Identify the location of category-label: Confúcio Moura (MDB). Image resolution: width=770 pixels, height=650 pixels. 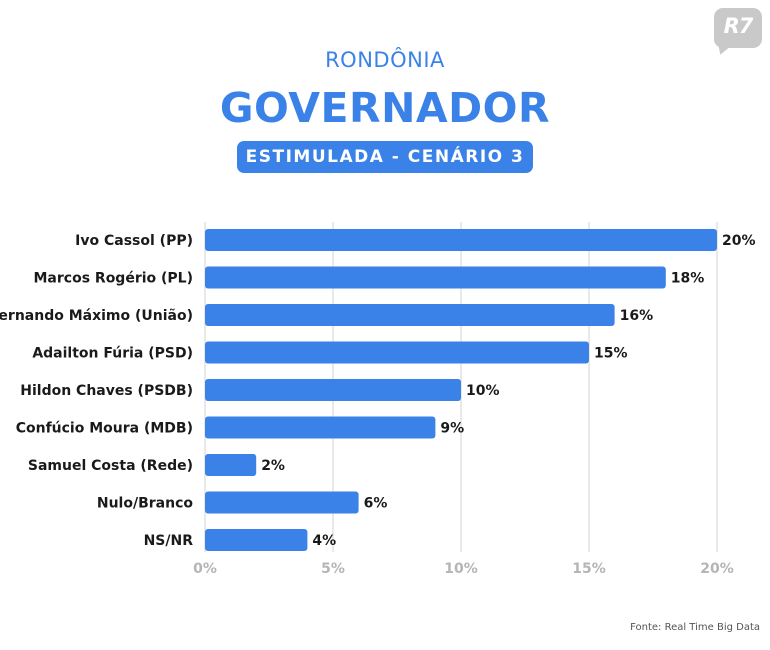
(104, 429).